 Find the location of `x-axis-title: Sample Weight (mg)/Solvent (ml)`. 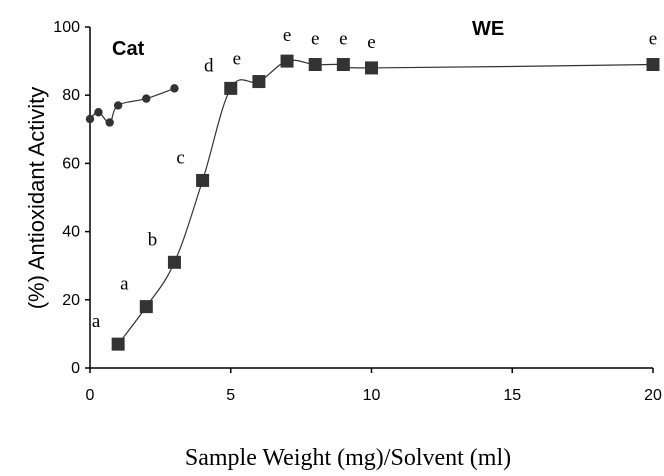

x-axis-title: Sample Weight (mg)/Solvent (ml) is located at coordinates (348, 458).